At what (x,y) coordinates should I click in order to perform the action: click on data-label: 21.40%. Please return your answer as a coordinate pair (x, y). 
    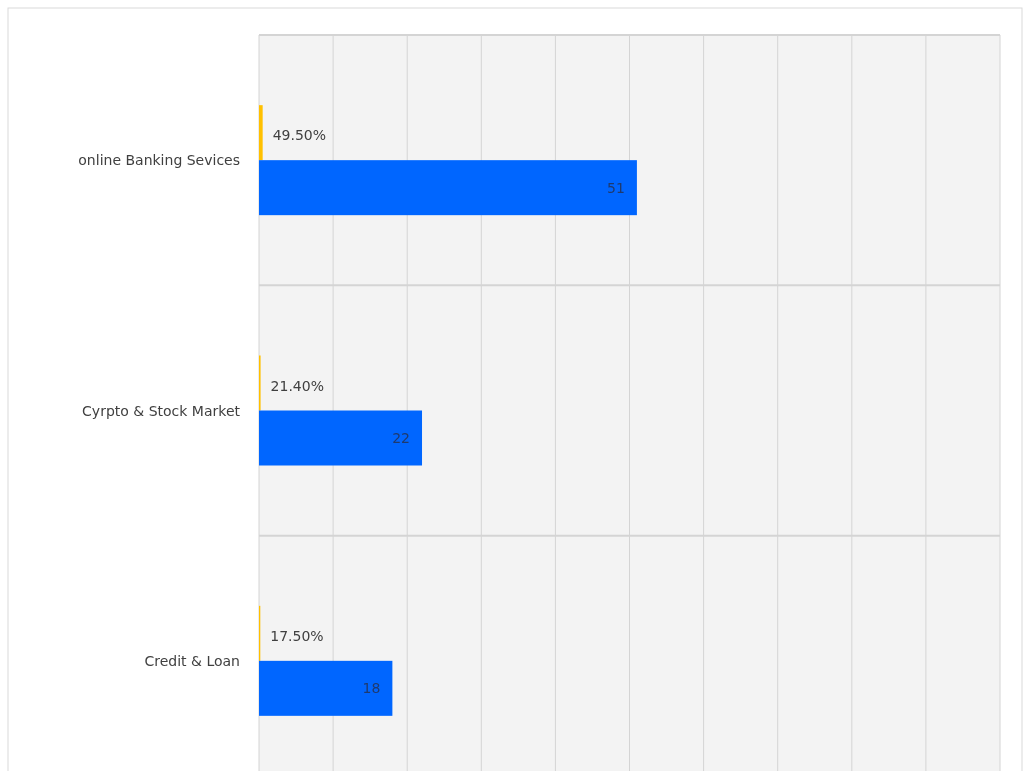
    Looking at the image, I should click on (297, 385).